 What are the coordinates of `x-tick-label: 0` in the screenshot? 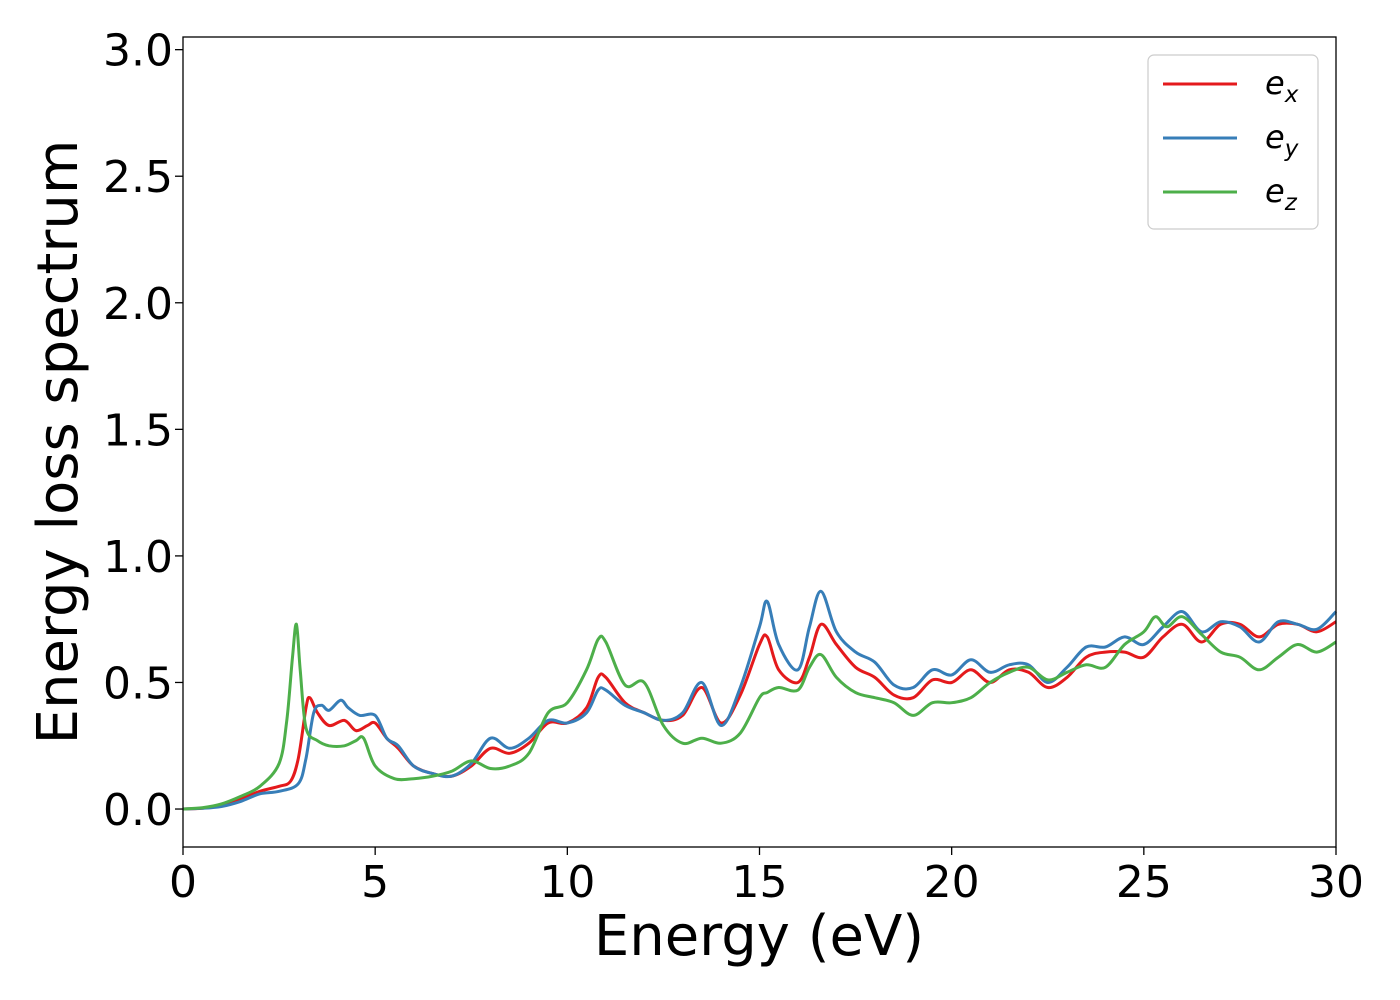 It's located at (183, 882).